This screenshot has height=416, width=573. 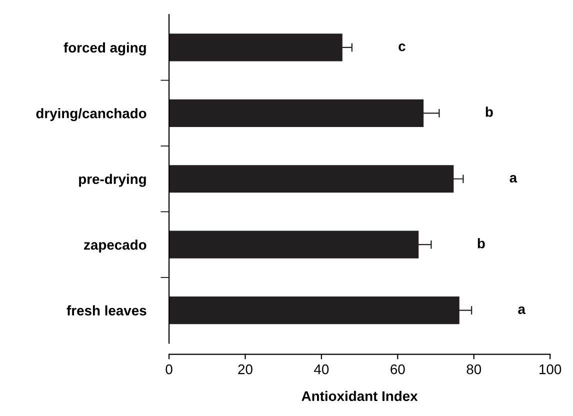 I want to click on y-tick-label: pre-drying, so click(x=112, y=180).